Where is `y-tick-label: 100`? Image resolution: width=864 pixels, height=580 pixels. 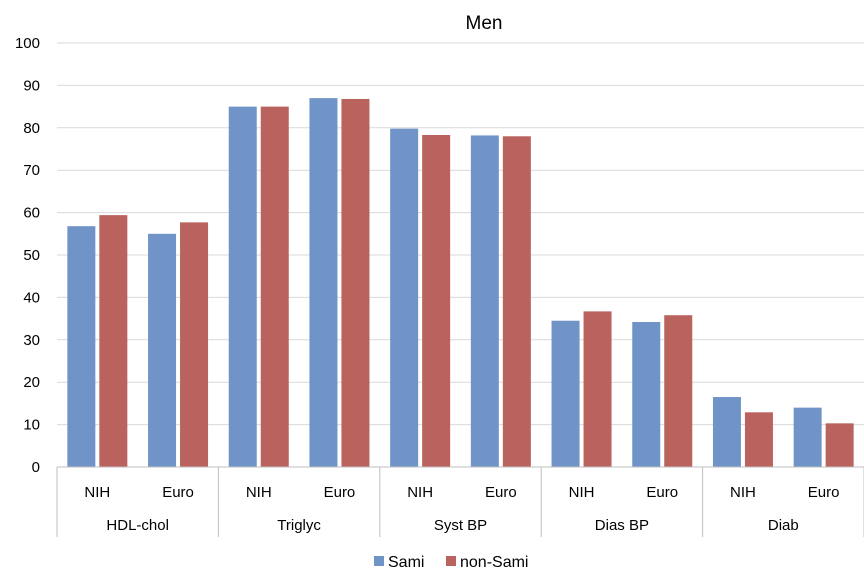
y-tick-label: 100 is located at coordinates (27, 43).